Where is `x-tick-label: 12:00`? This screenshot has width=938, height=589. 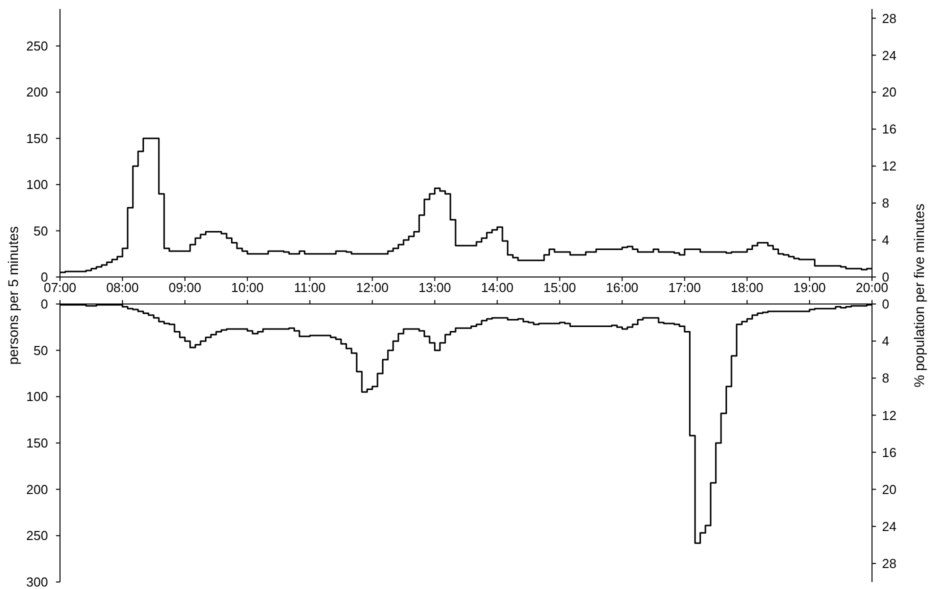 x-tick-label: 12:00 is located at coordinates (372, 287).